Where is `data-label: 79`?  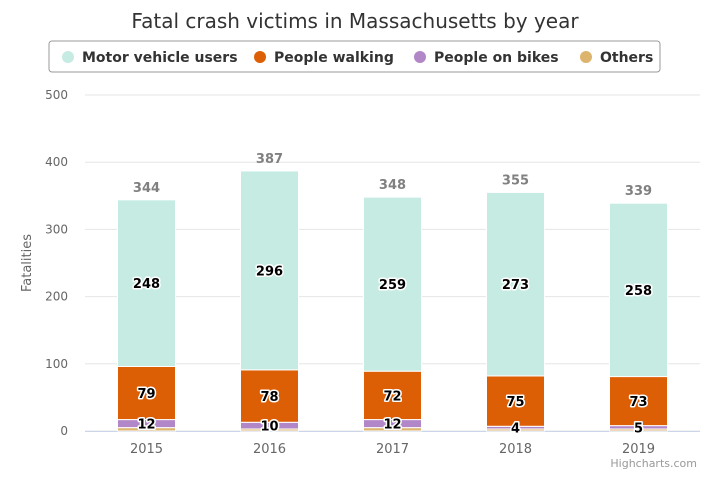 data-label: 79 is located at coordinates (146, 394).